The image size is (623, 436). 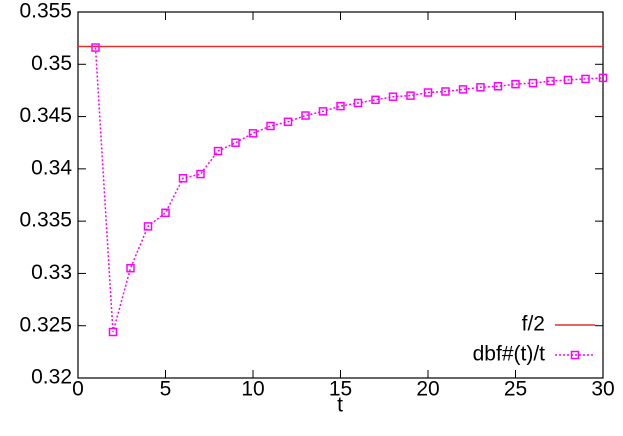 What do you see at coordinates (602, 389) in the screenshot?
I see `x-tick-label: 30` at bounding box center [602, 389].